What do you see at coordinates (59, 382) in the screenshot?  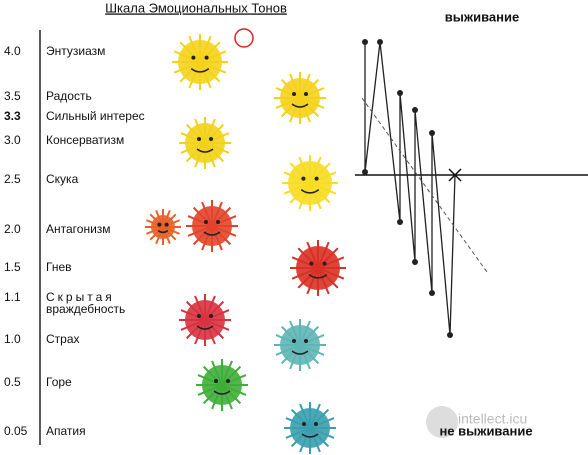 I see `level-label: Горе` at bounding box center [59, 382].